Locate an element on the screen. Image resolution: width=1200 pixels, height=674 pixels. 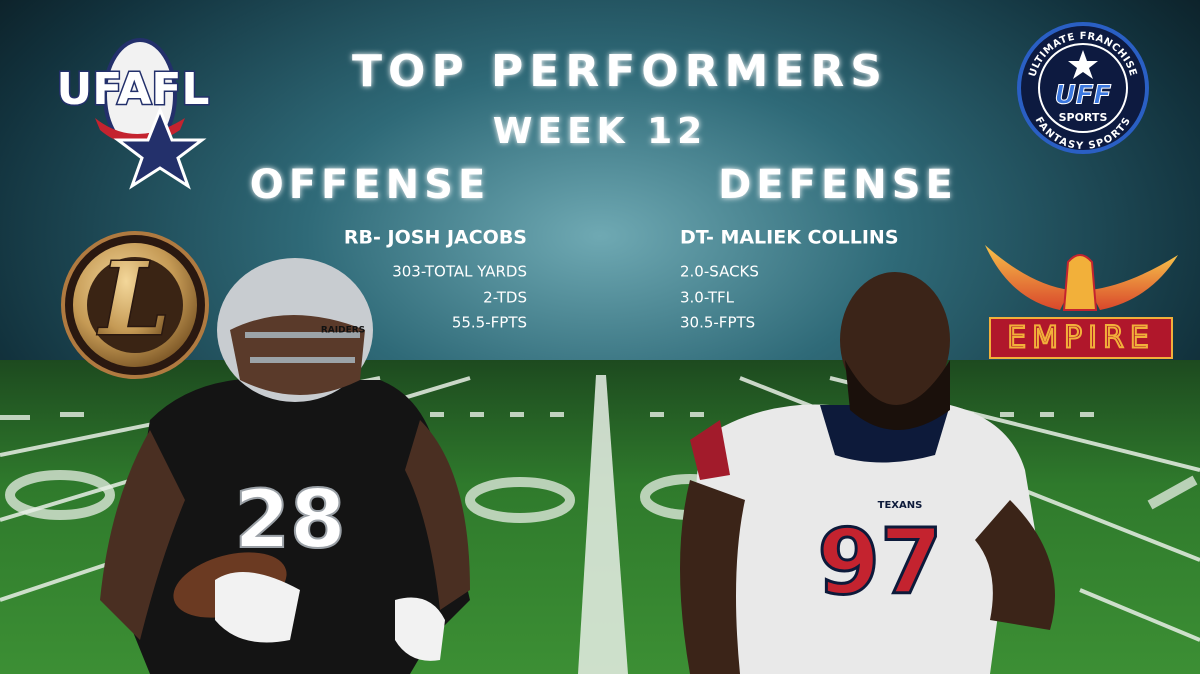
offense-team-logo: L is located at coordinates (135, 305).